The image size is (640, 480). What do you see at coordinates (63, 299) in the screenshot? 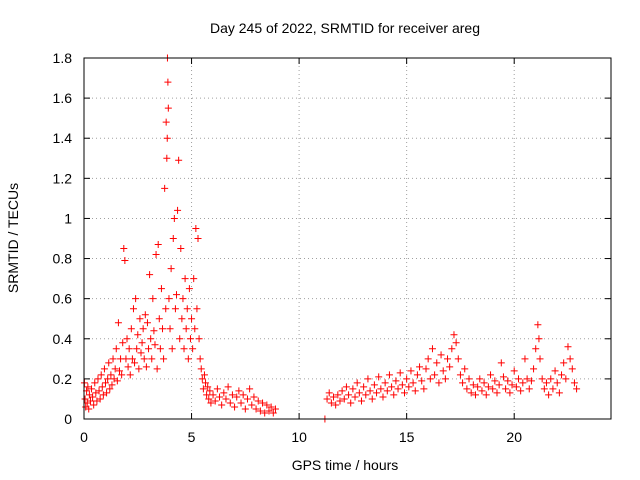
I see `y-tick-label: 0.6` at bounding box center [63, 299].